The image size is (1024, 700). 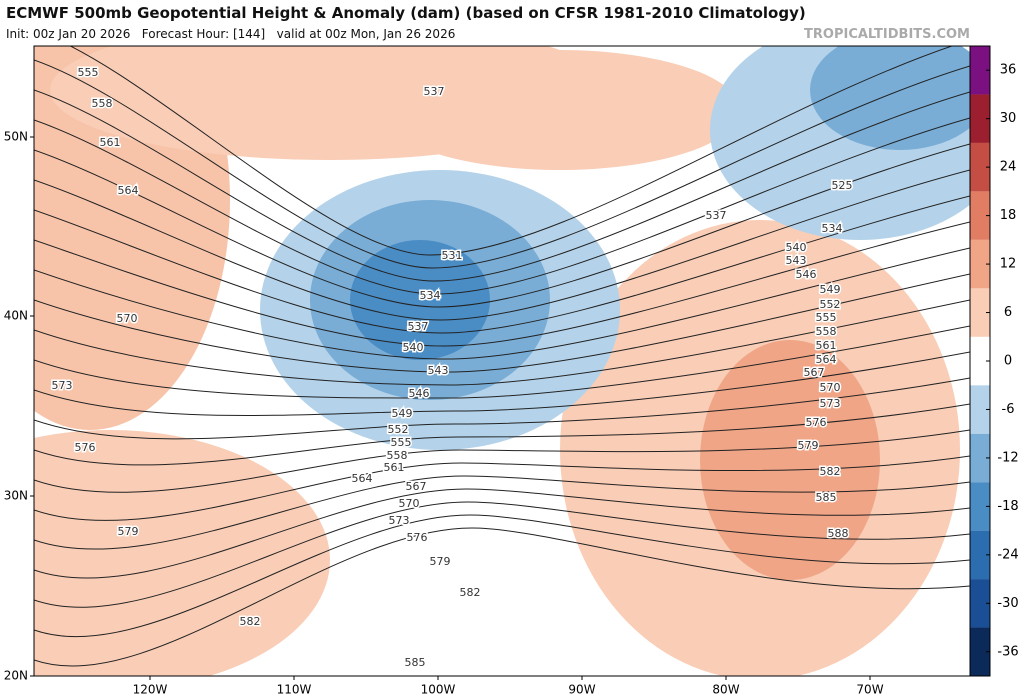 What do you see at coordinates (796, 247) in the screenshot?
I see `contour-label: 540` at bounding box center [796, 247].